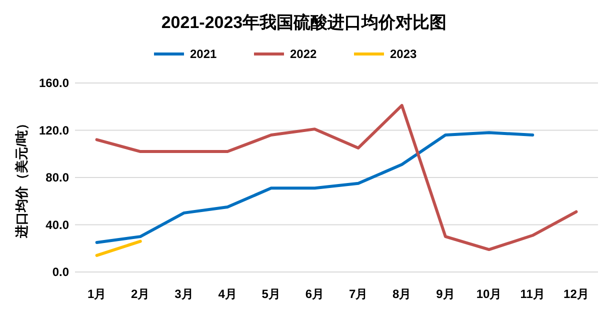 This screenshot has height=325, width=608. Describe the element at coordinates (21, 178) in the screenshot. I see `y-axis-title: 进口均价（美元/吨）` at that location.